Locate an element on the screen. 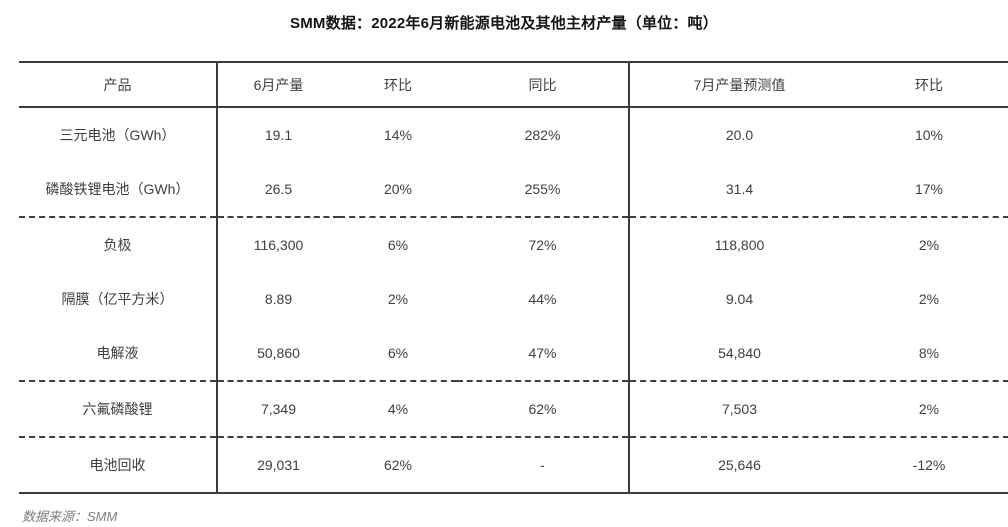 This screenshot has height=527, width=1008. cell-yoy: 282% is located at coordinates (543, 134).